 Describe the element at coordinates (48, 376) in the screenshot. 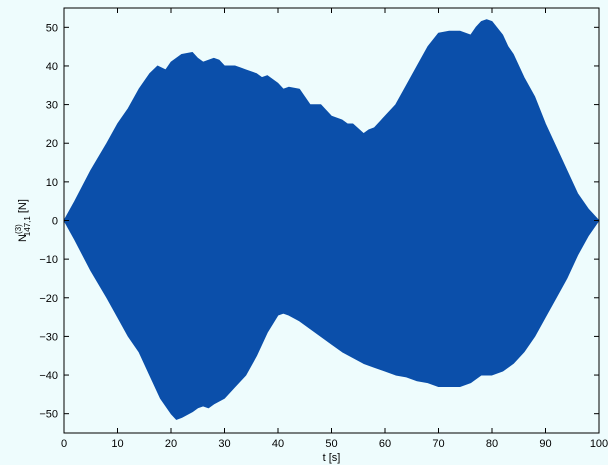

I see `y-tick-label: −40` at that location.